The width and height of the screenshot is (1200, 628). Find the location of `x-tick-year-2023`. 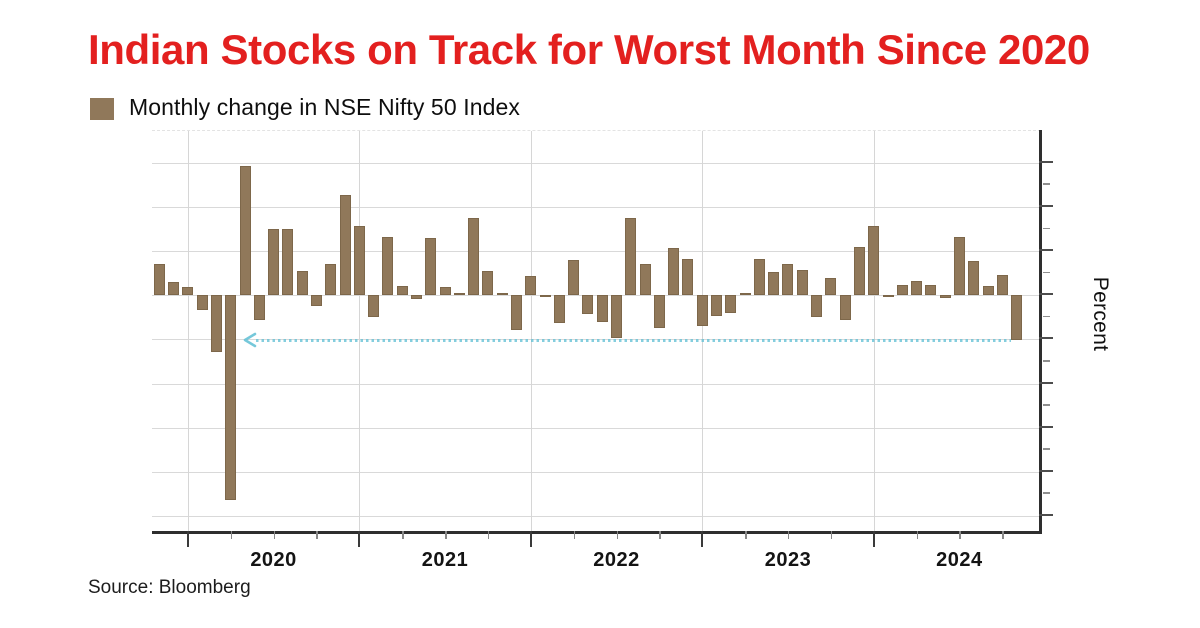

x-tick-year-2023 is located at coordinates (702, 539).